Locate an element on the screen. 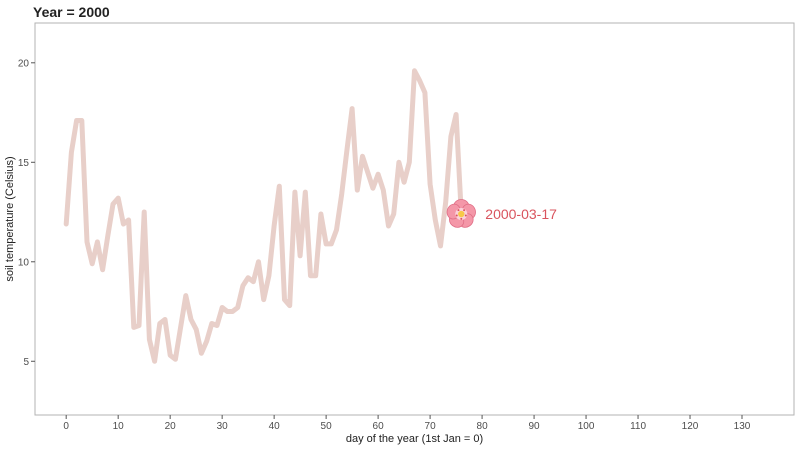  x-tick-label: 60 is located at coordinates (379, 426).